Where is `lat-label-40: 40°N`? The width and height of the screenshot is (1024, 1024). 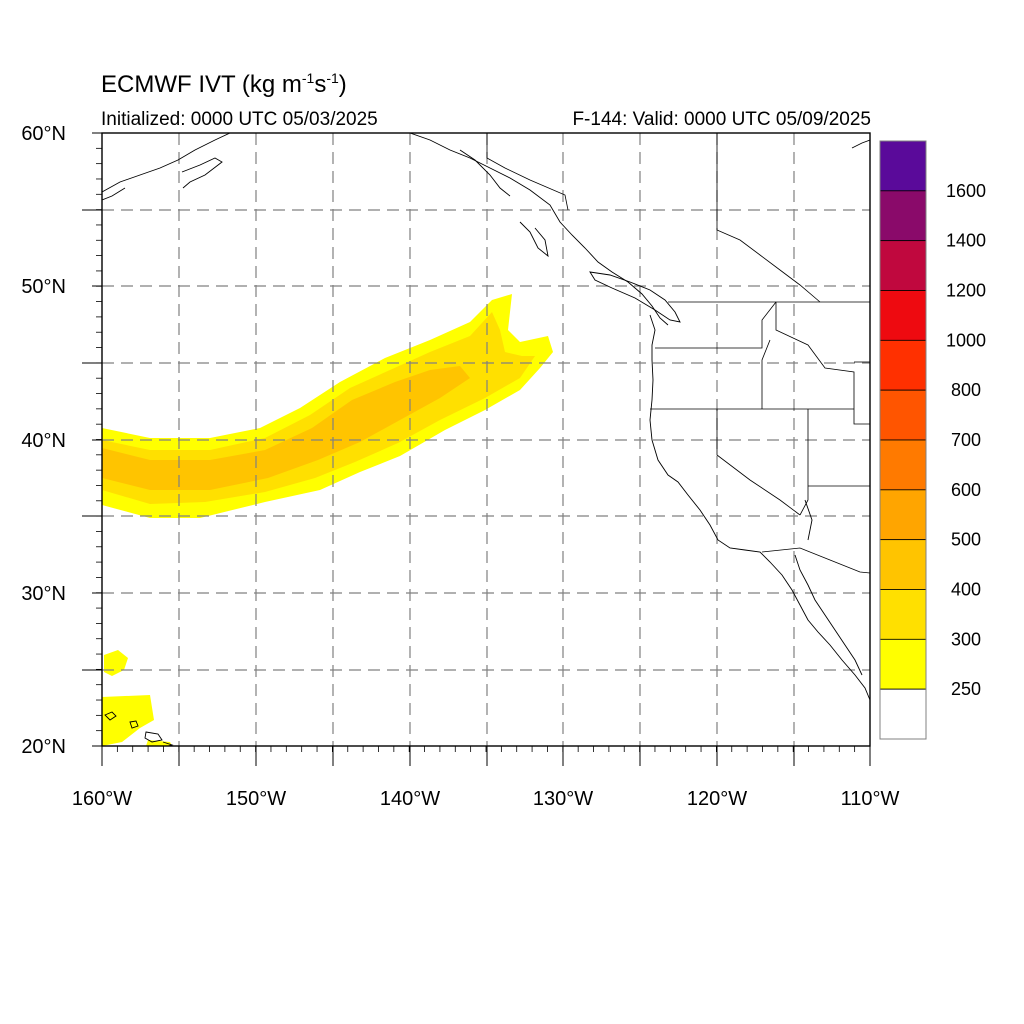 lat-label-40: 40°N is located at coordinates (43, 441).